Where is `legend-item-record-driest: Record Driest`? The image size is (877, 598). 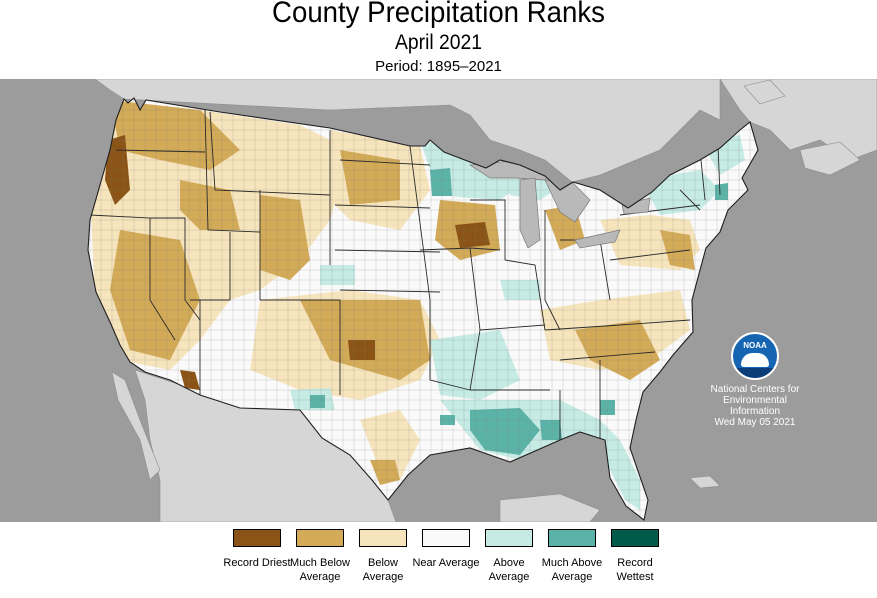 legend-item-record-driest: Record Driest is located at coordinates (257, 549).